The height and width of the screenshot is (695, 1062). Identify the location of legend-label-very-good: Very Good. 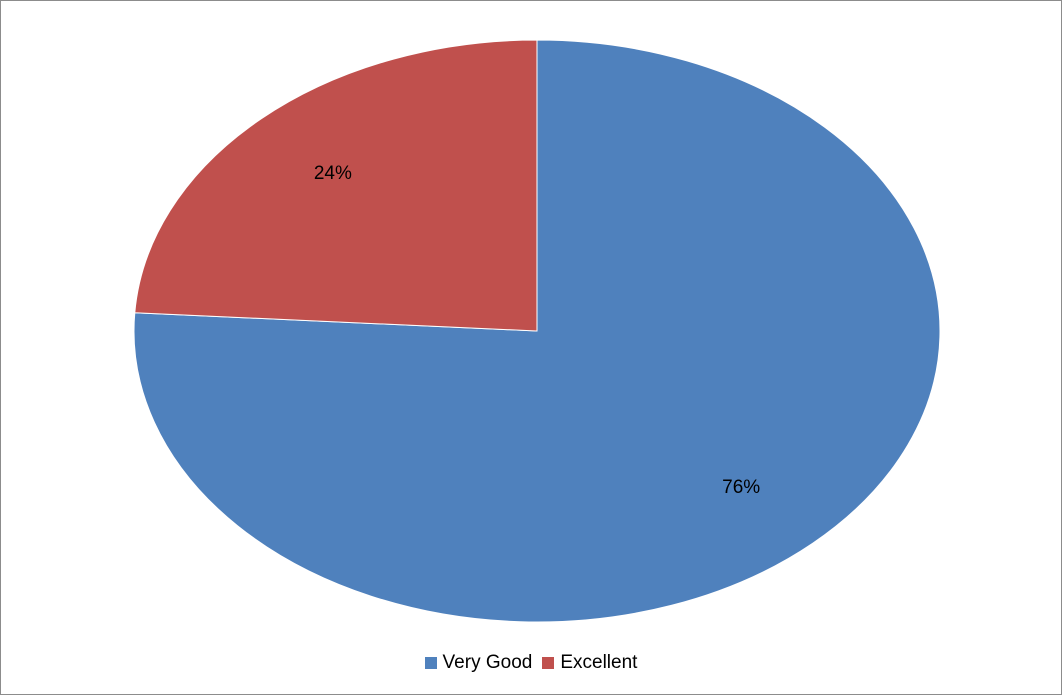
(487, 662).